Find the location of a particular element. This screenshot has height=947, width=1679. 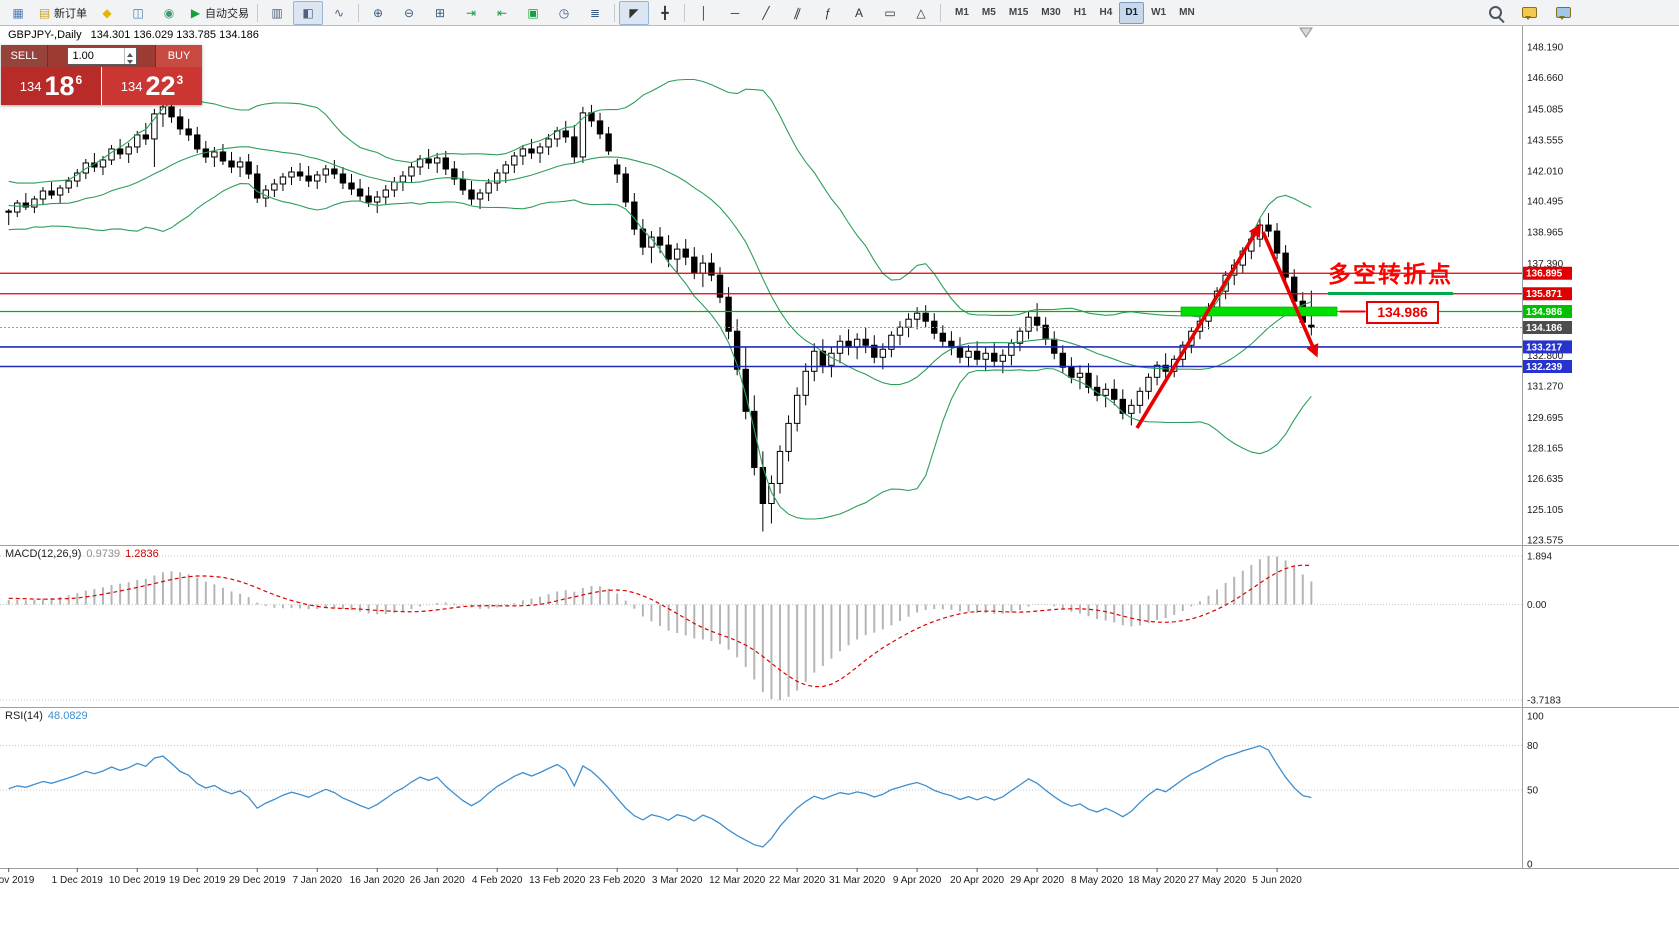

profiles-button: ◫ is located at coordinates (138, 13).